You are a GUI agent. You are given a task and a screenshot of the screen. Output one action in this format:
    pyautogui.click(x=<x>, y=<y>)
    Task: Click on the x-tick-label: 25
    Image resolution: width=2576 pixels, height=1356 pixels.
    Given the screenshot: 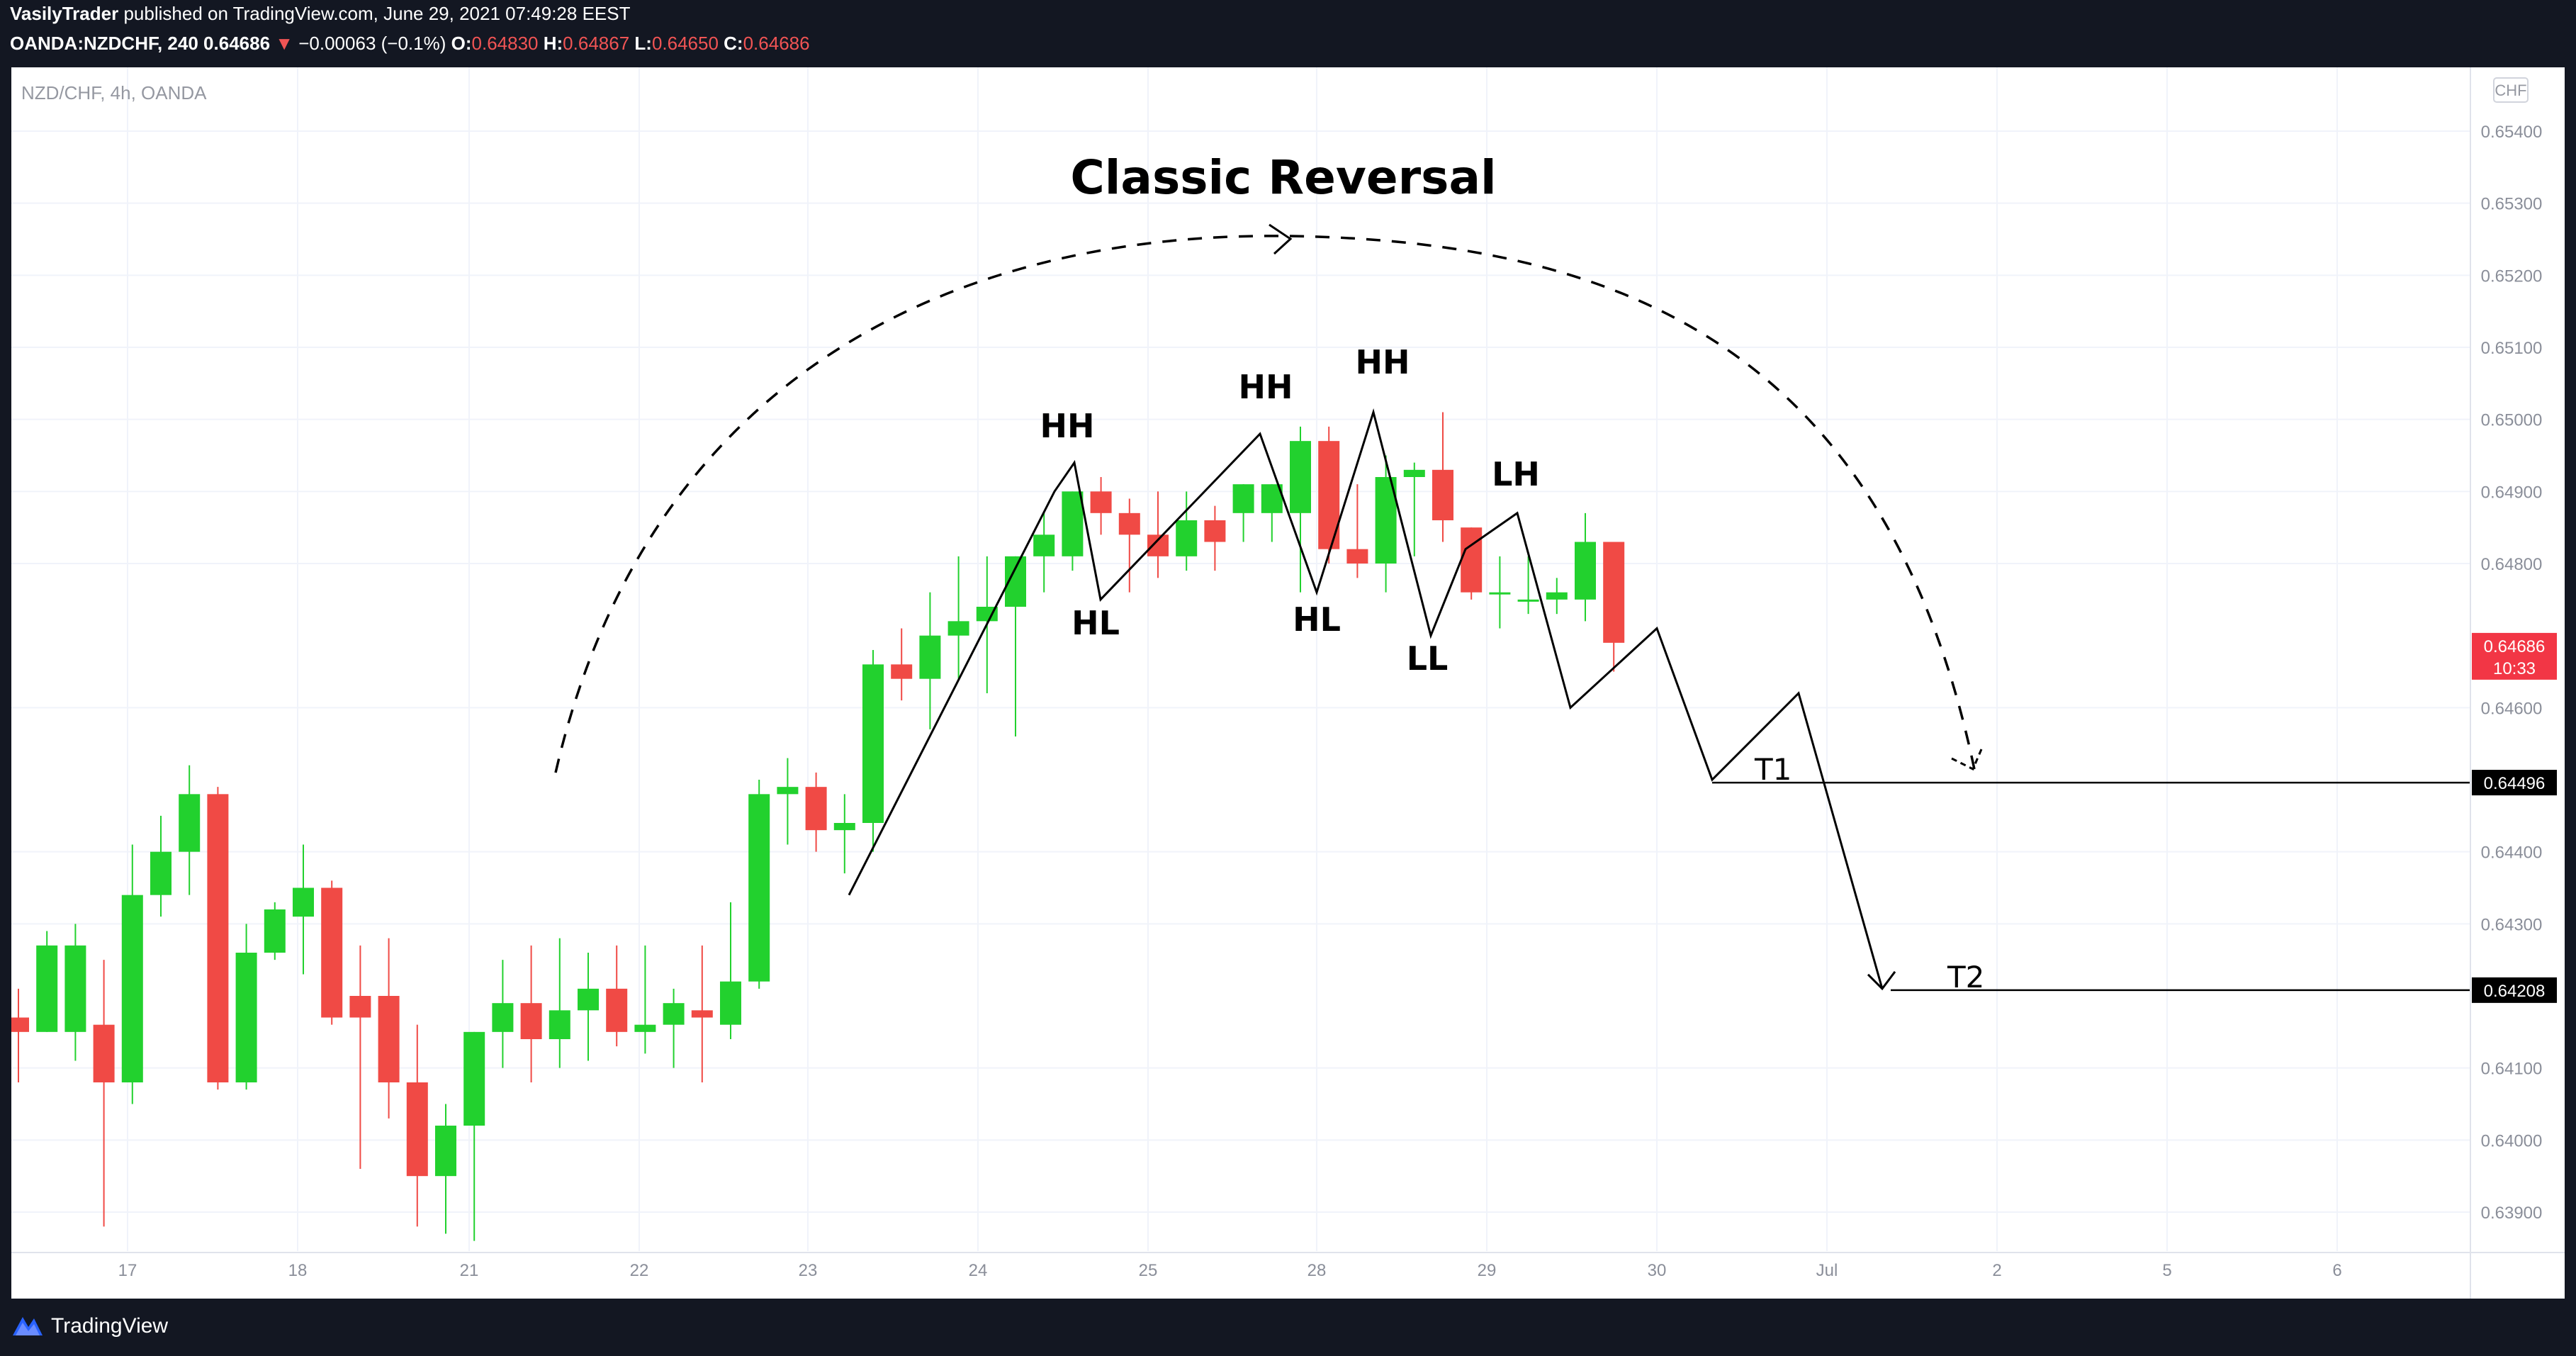 What is the action you would take?
    pyautogui.click(x=1148, y=1270)
    